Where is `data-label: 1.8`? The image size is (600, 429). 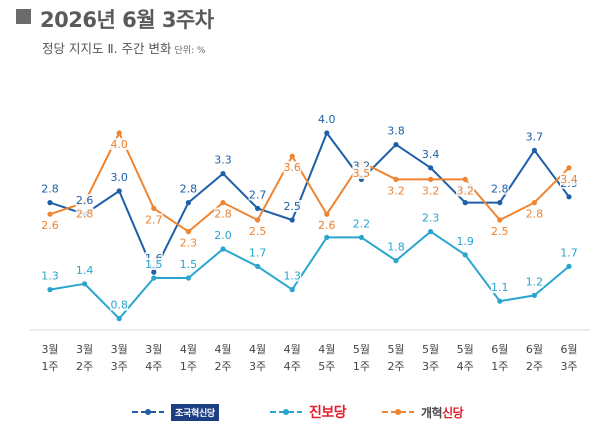 data-label: 1.8 is located at coordinates (396, 247).